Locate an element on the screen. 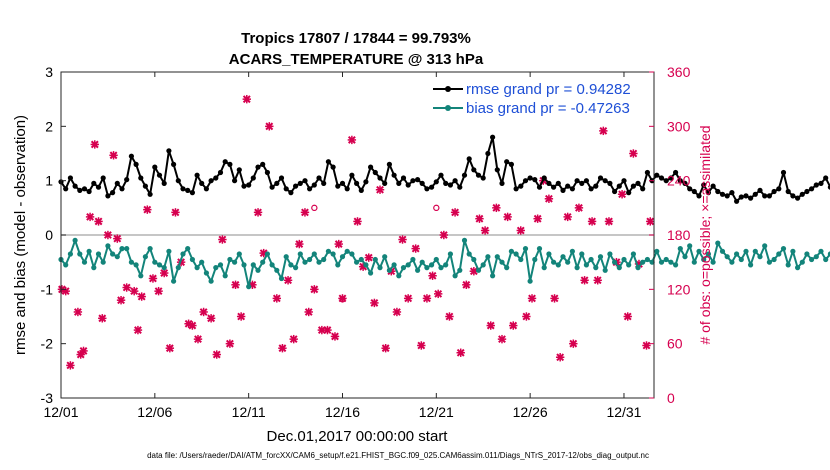 Image resolution: width=830 pixels, height=470 pixels. chart-title: Tropics 17807 / 17844 = 99.793% is located at coordinates (356, 38).